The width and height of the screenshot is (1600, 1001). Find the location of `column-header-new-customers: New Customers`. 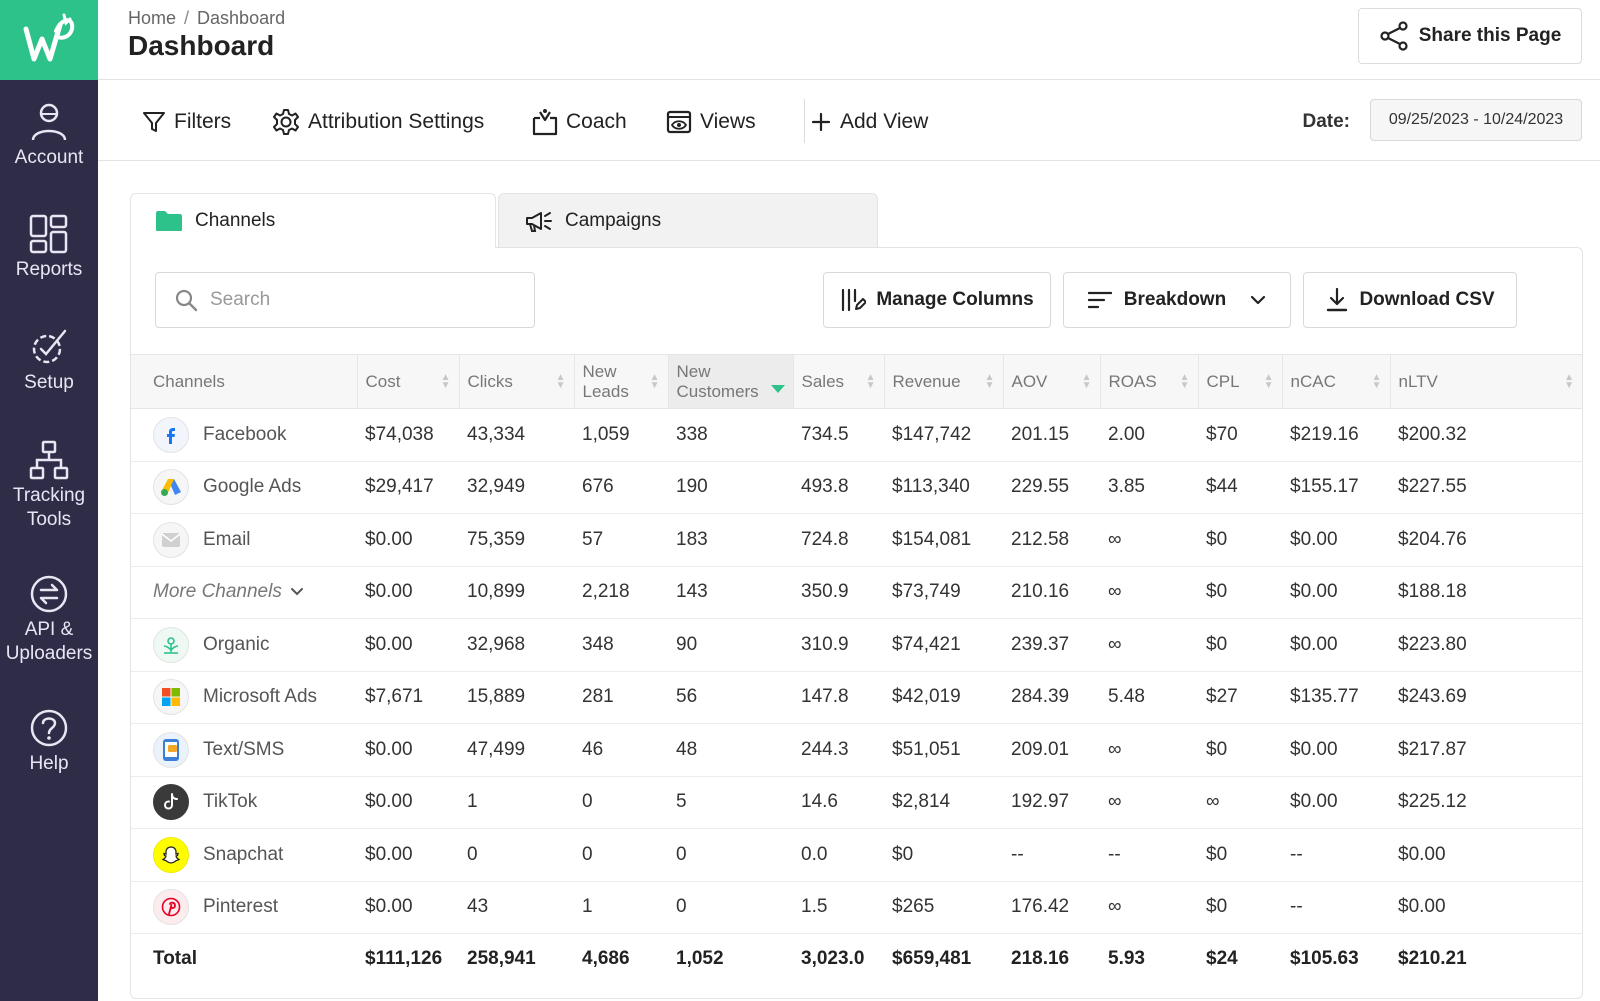

column-header-new-customers: New Customers is located at coordinates (731, 381).